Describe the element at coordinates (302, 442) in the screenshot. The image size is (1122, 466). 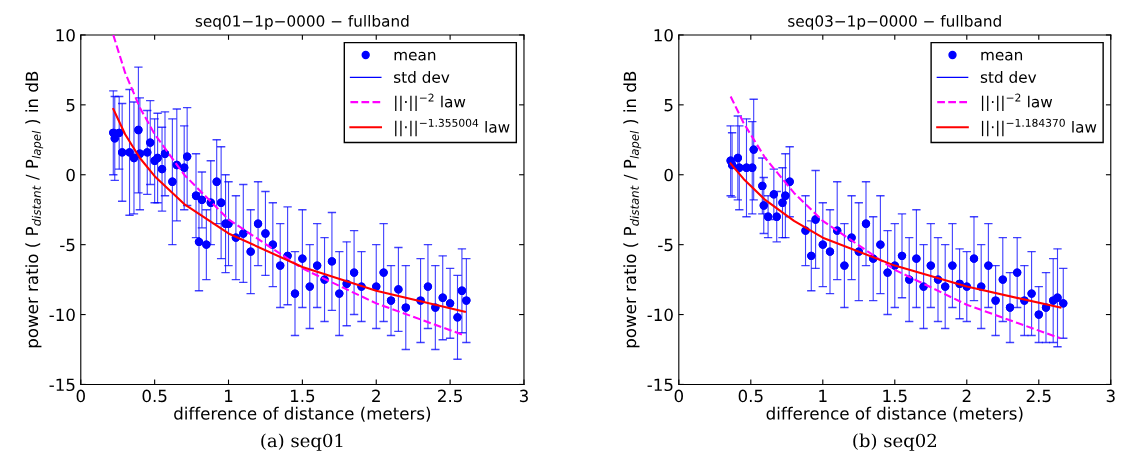
I see `text: (a) seq01` at that location.